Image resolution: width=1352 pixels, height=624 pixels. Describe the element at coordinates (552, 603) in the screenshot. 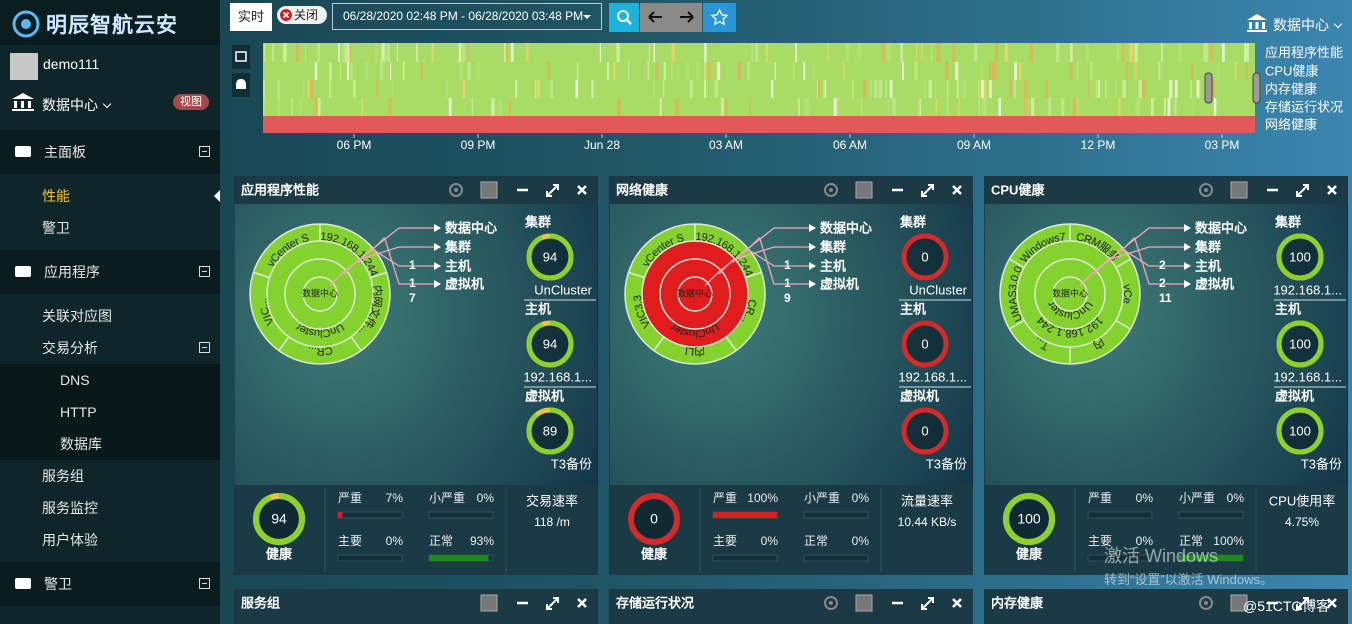

I see `expand-icon` at that location.